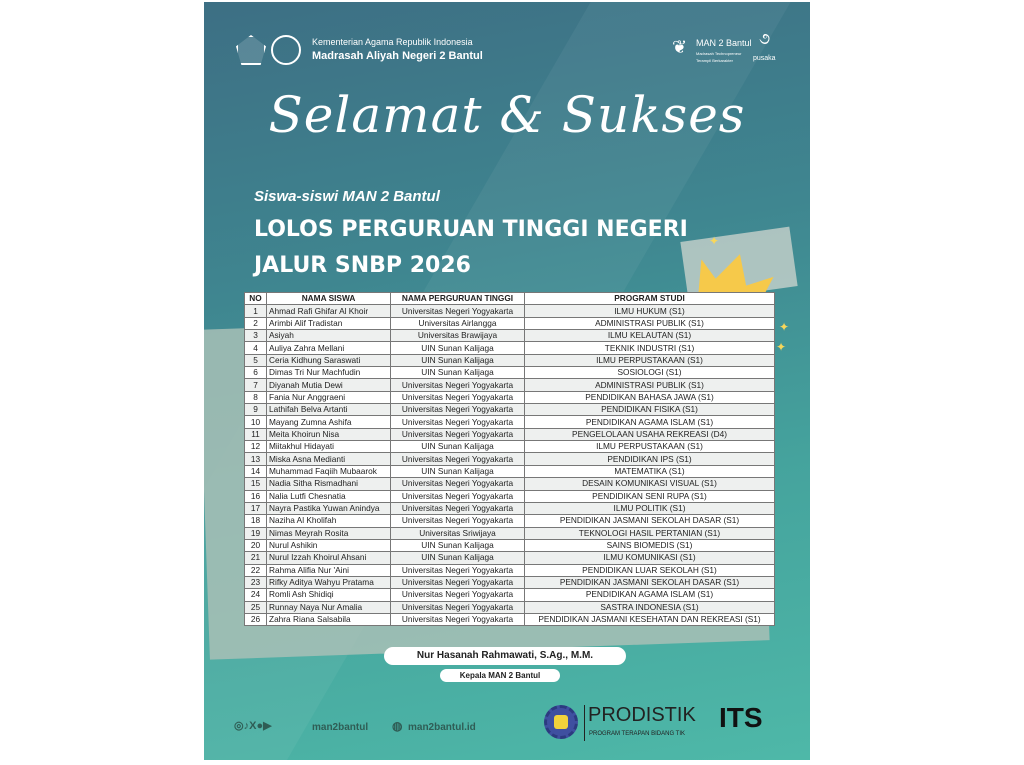 The width and height of the screenshot is (1024, 765). I want to click on prodistik-subtitle: PROGRAM TERAPAN BIDANG TIK, so click(637, 734).